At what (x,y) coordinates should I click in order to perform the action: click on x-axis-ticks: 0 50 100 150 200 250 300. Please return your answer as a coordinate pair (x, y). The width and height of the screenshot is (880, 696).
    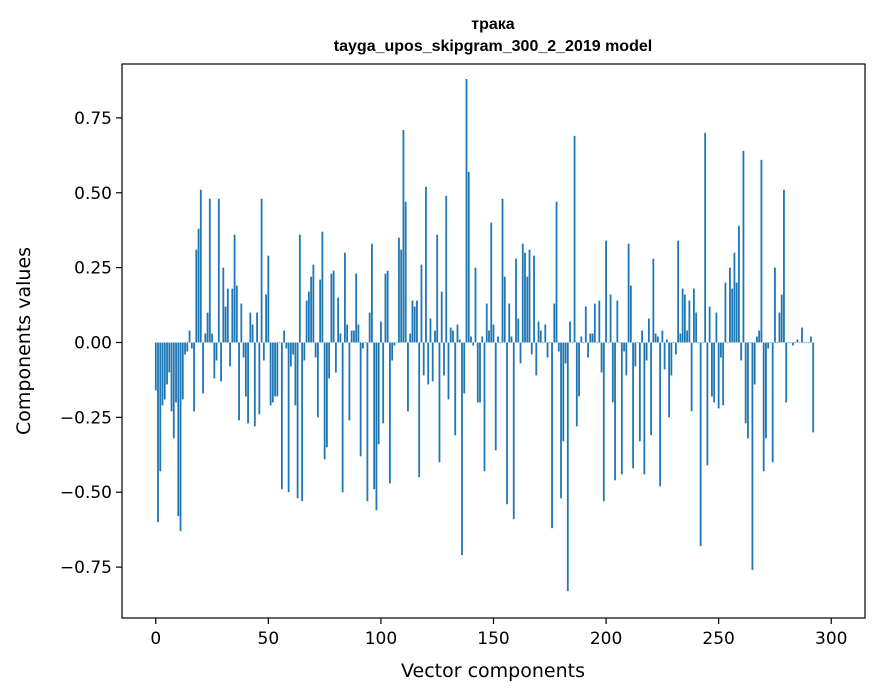
    Looking at the image, I should click on (498, 633).